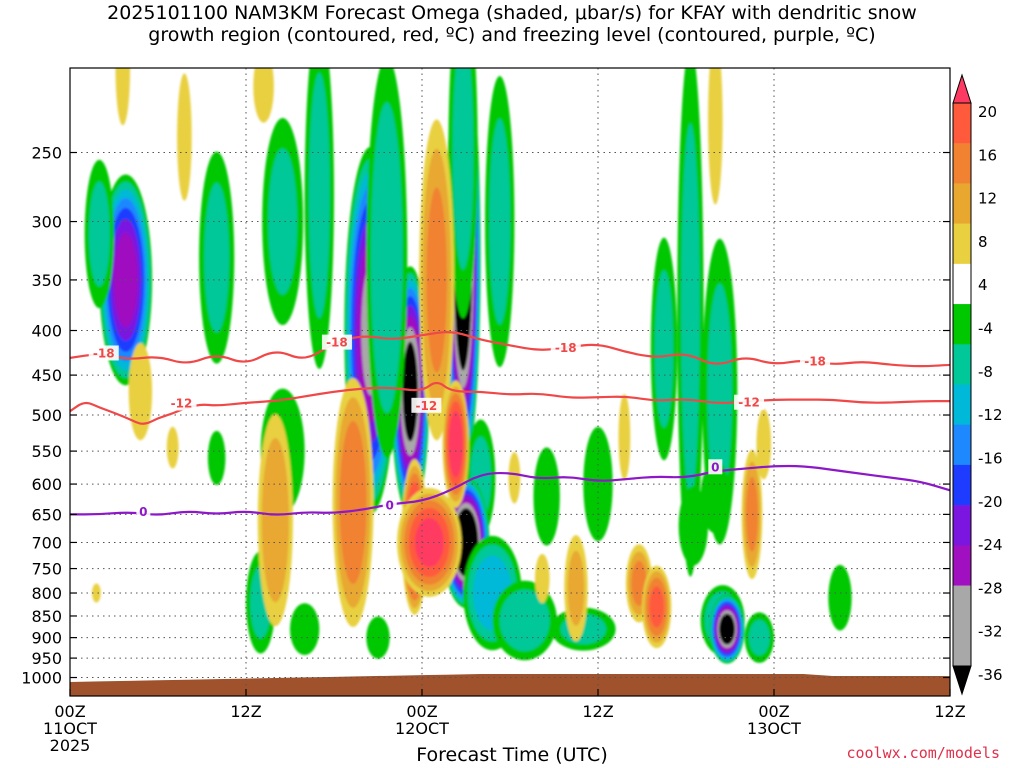 The height and width of the screenshot is (768, 1024). Describe the element at coordinates (46, 484) in the screenshot. I see `y-tick-label: 600` at that location.